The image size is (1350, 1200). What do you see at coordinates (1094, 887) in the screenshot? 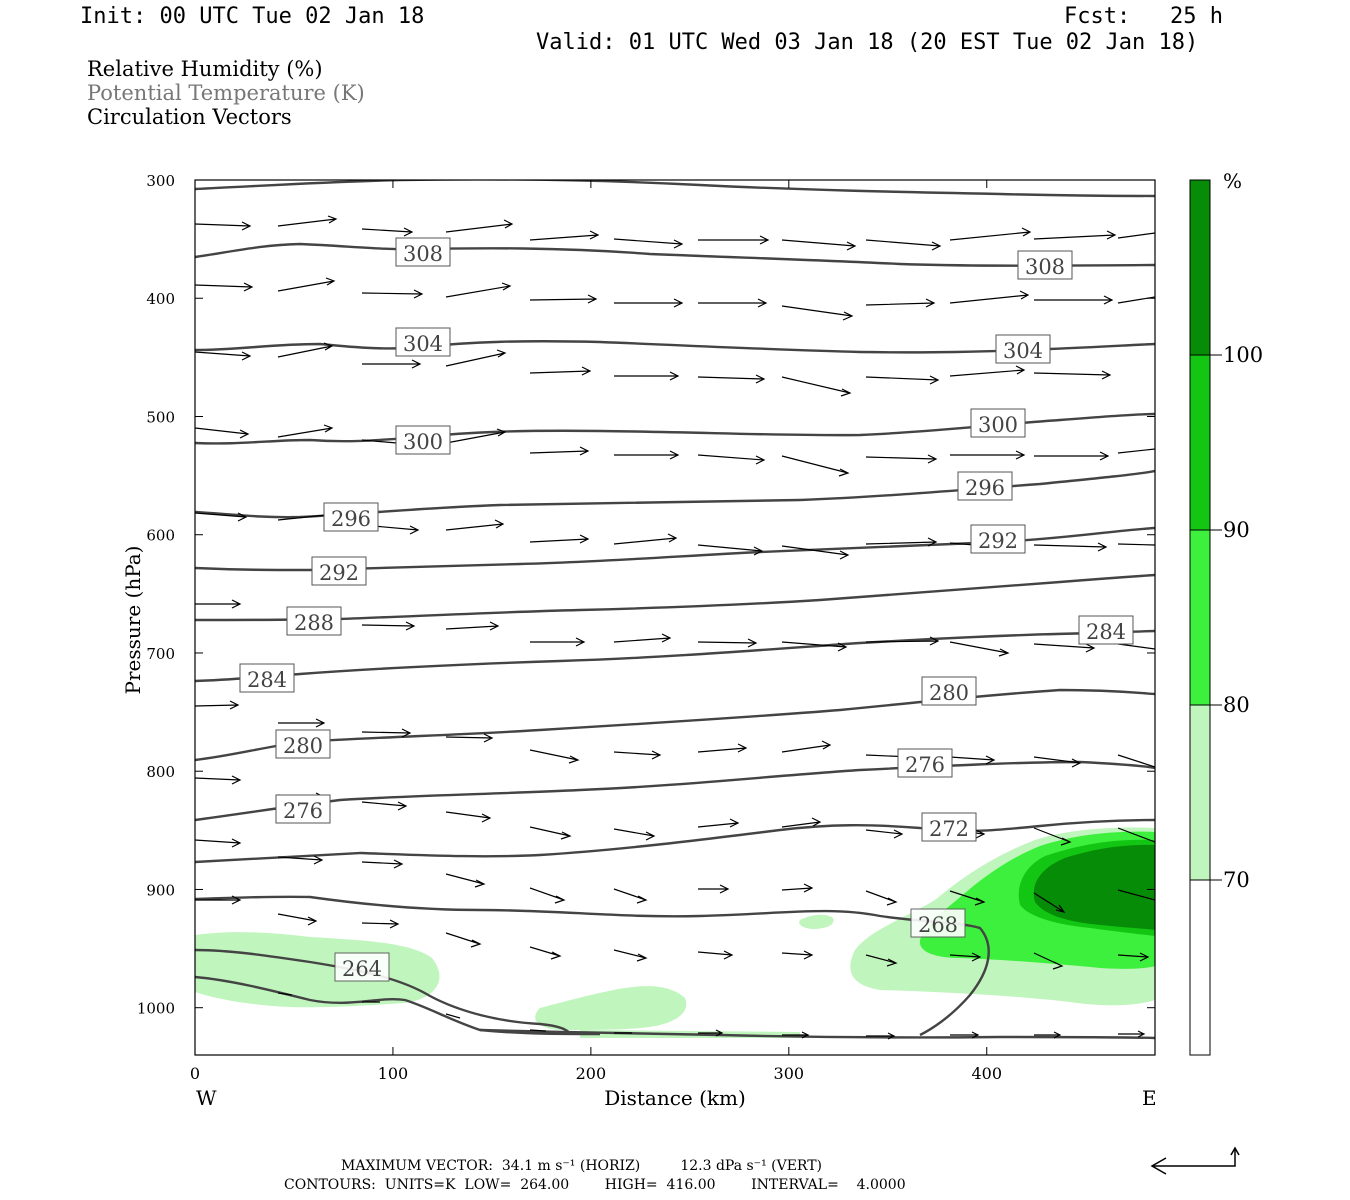
I see `rh-100-region` at bounding box center [1094, 887].